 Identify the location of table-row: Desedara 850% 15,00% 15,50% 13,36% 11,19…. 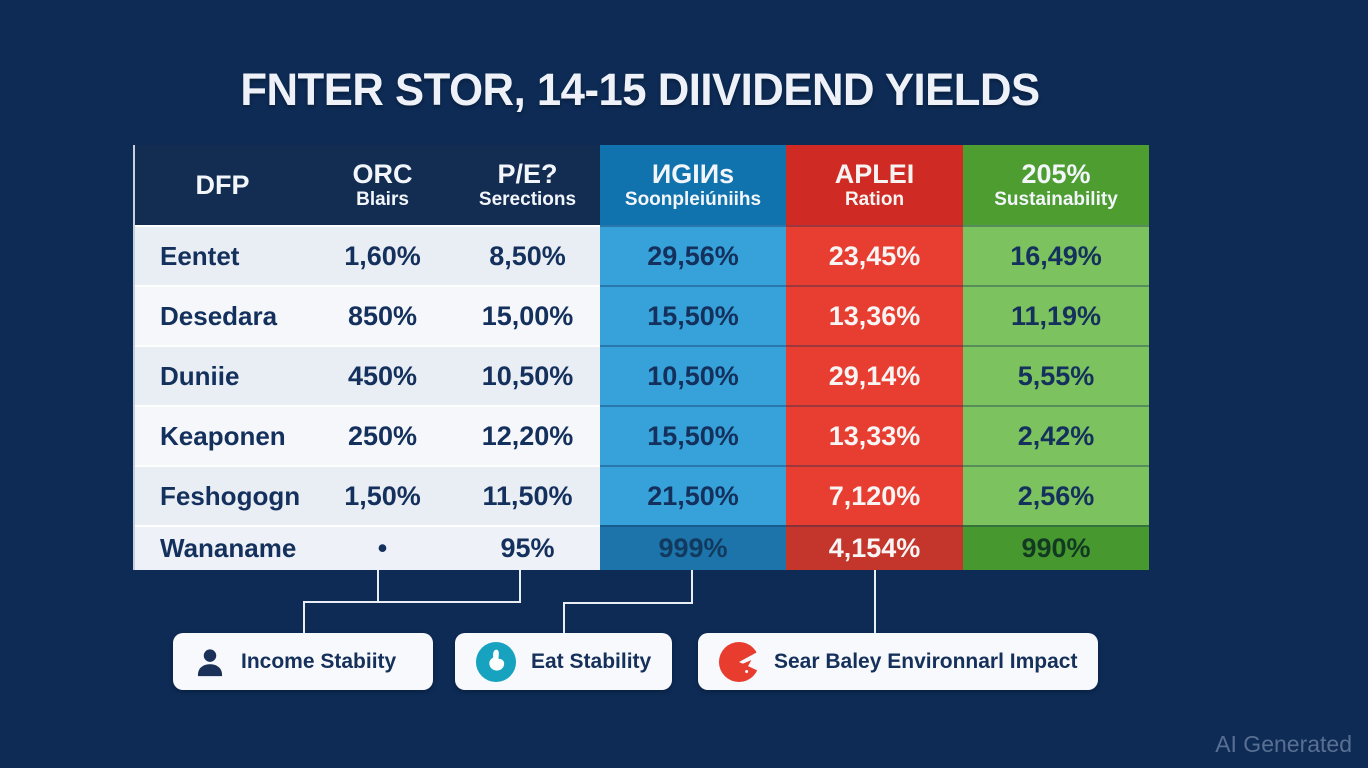
(642, 315).